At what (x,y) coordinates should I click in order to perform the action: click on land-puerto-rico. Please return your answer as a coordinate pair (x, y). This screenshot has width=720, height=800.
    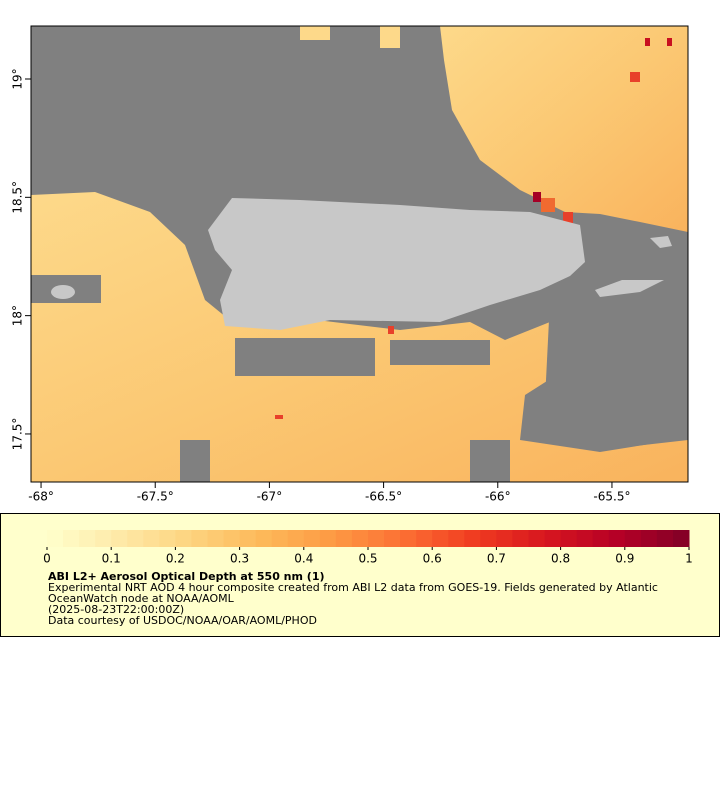
    Looking at the image, I should click on (396, 264).